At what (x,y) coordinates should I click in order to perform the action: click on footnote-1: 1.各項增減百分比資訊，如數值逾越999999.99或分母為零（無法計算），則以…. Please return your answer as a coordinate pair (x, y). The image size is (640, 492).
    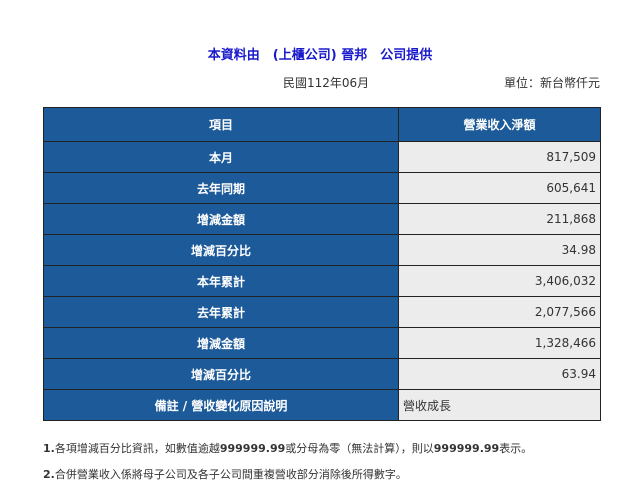
    Looking at the image, I should click on (288, 448).